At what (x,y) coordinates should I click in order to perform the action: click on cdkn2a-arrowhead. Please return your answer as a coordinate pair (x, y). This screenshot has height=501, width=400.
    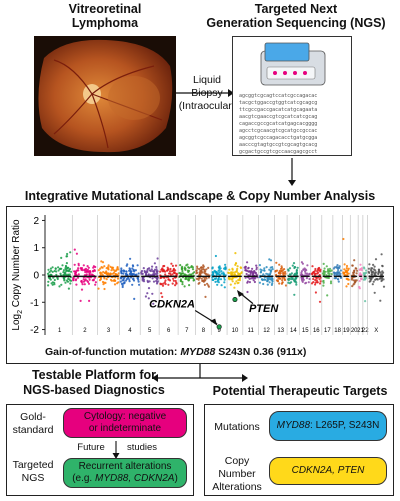
    Looking at the image, I should click on (214, 322).